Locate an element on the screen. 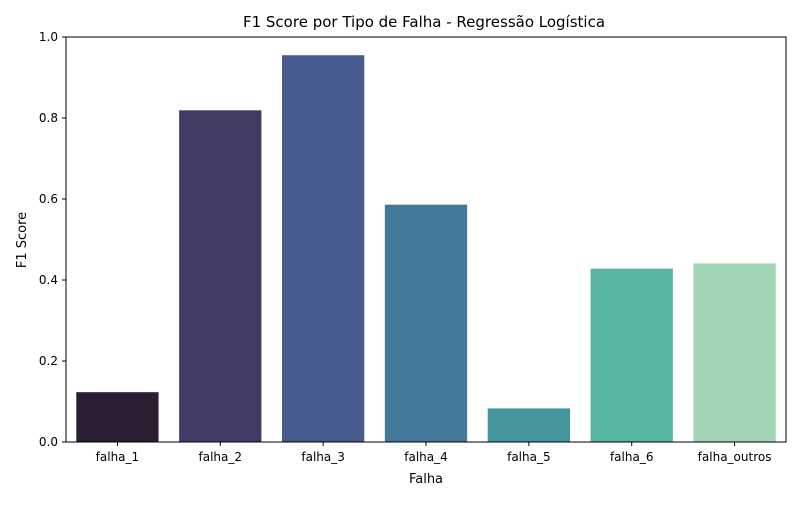 The width and height of the screenshot is (800, 505). y-tick-label: 1.0 is located at coordinates (48, 37).